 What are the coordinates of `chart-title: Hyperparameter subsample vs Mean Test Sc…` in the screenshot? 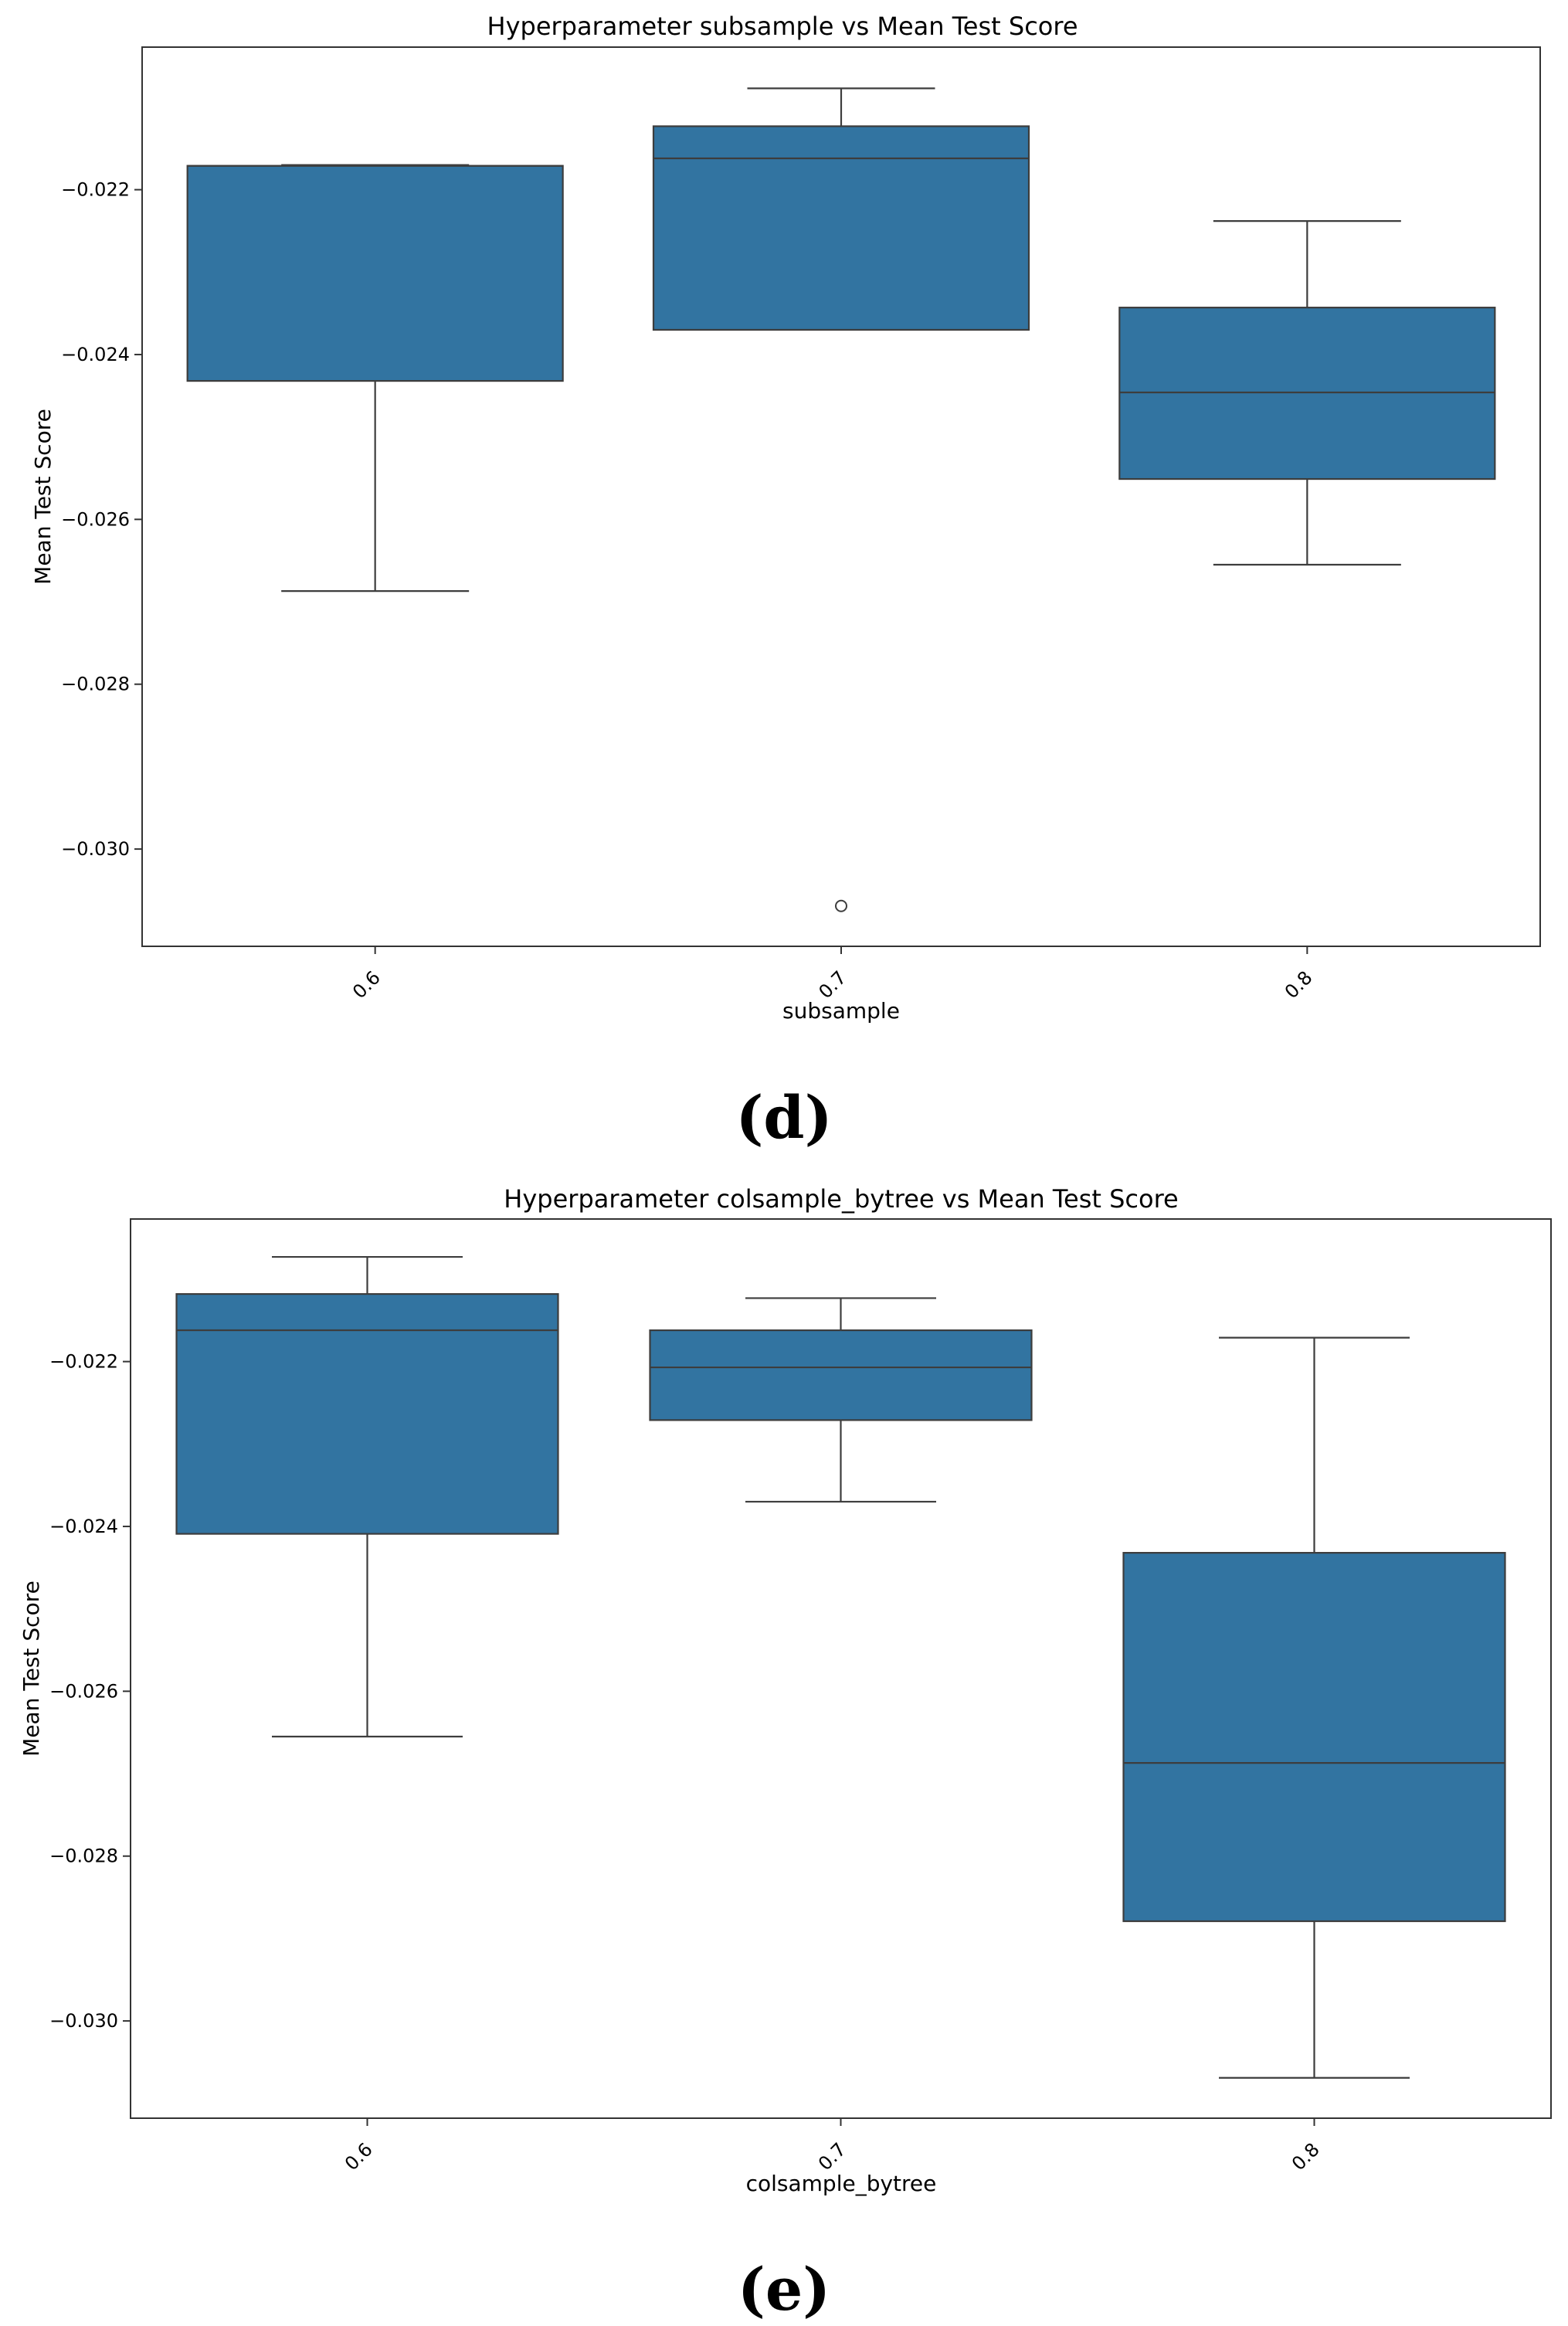 It's located at (782, 26).